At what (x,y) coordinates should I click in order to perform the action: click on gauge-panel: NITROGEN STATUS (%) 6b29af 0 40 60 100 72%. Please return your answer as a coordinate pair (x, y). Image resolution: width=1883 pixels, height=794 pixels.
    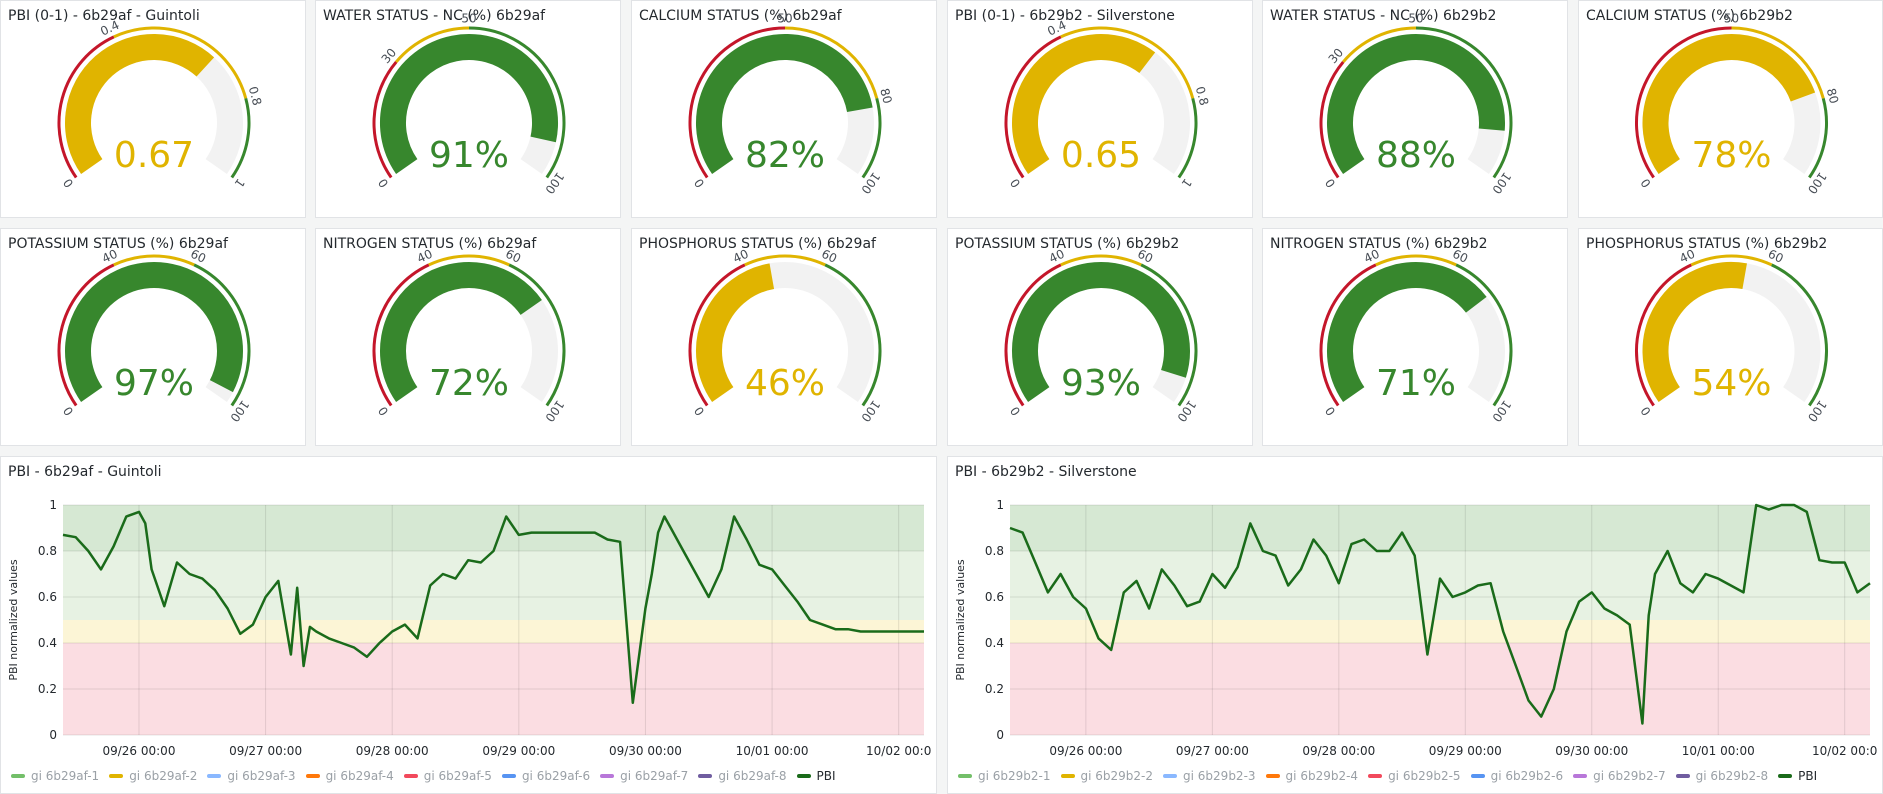
    Looking at the image, I should click on (468, 337).